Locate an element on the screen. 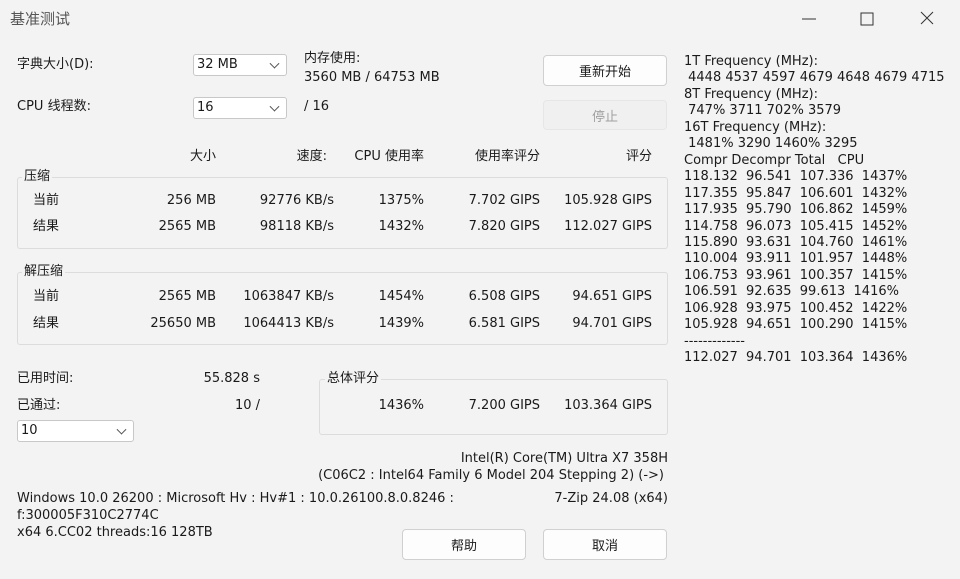 Image resolution: width=960 pixels, height=579 pixels. decompress-group is located at coordinates (342, 308).